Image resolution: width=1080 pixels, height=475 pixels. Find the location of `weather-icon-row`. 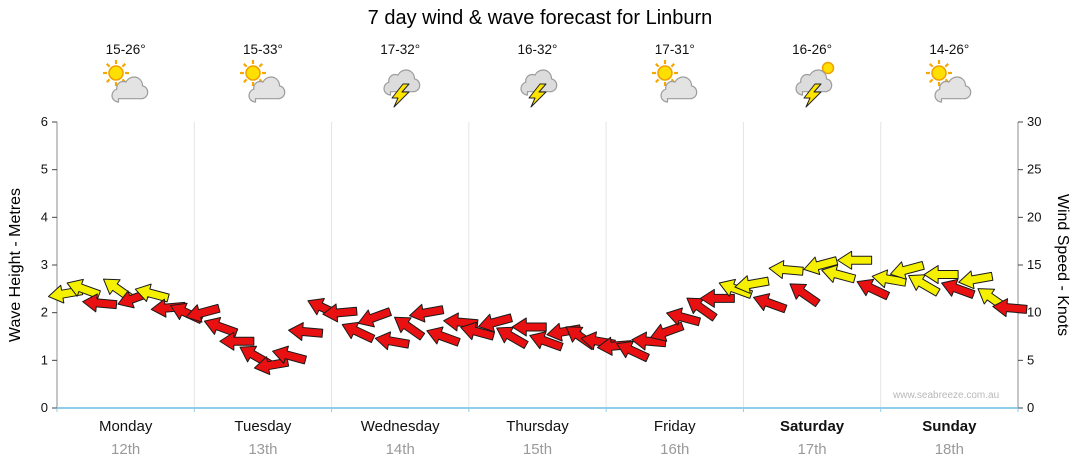

weather-icon-row is located at coordinates (537, 85).